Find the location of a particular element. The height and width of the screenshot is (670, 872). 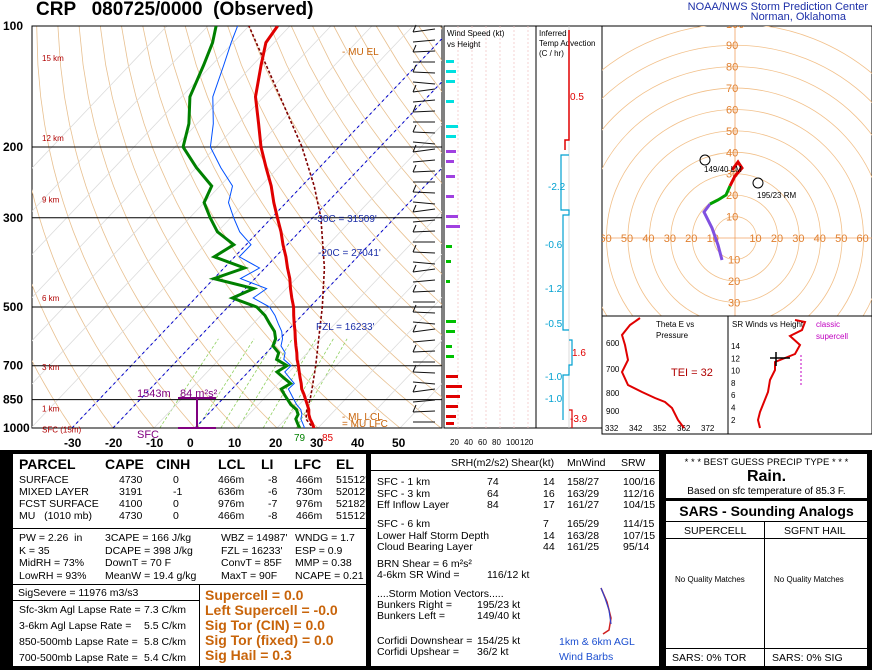

parcel-cell: 3191 is located at coordinates (131, 492).